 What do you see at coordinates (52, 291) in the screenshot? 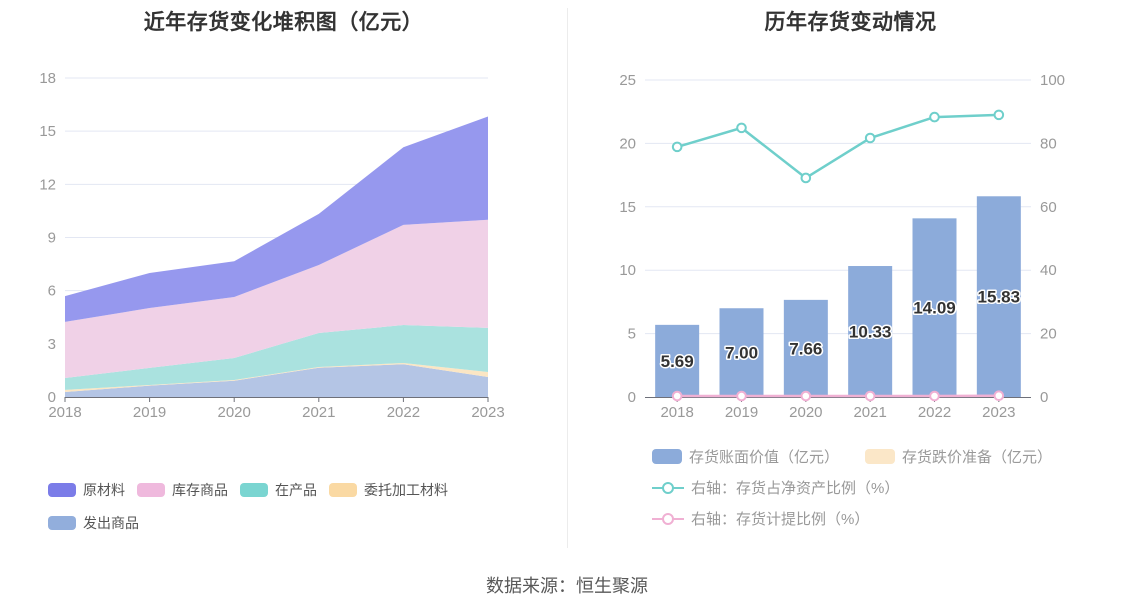
I see `svg-text: 6` at bounding box center [52, 291].